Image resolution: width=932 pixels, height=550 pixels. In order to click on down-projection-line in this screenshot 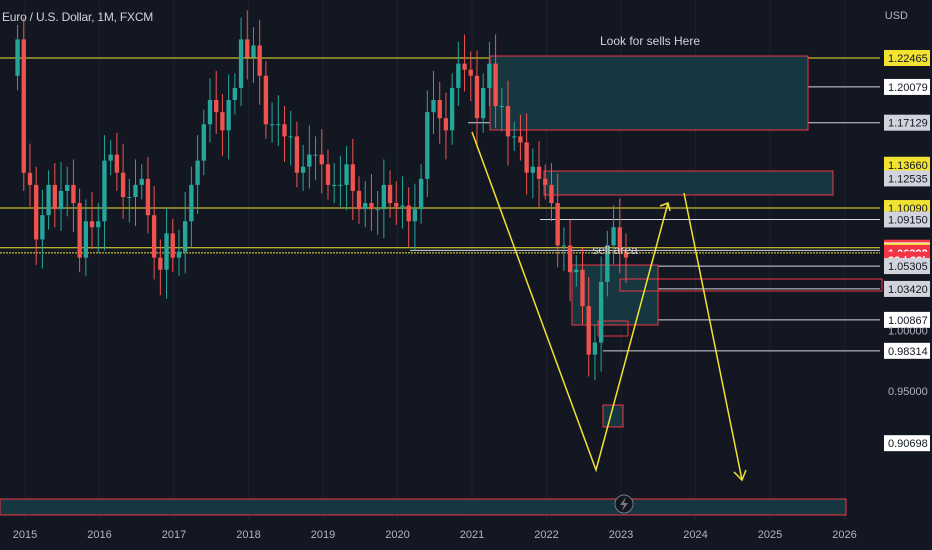, I will do `click(713, 336)`.